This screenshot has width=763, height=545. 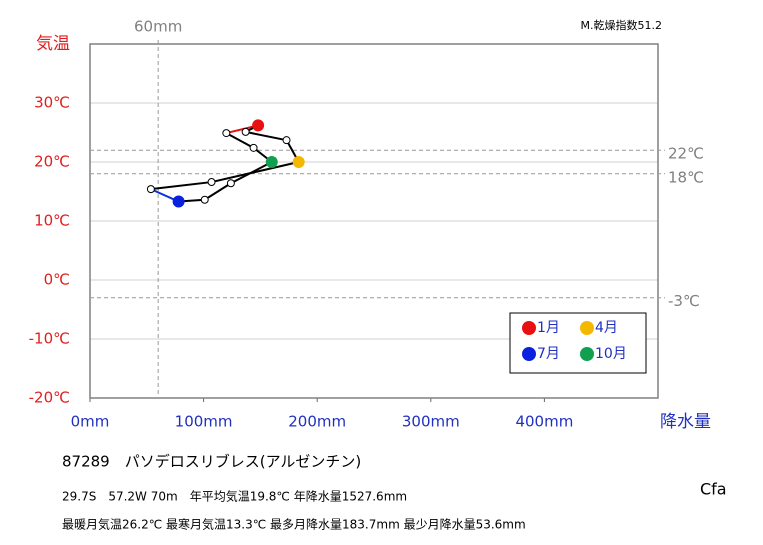 What do you see at coordinates (49, 339) in the screenshot?
I see `y-tick-label: -10℃` at bounding box center [49, 339].